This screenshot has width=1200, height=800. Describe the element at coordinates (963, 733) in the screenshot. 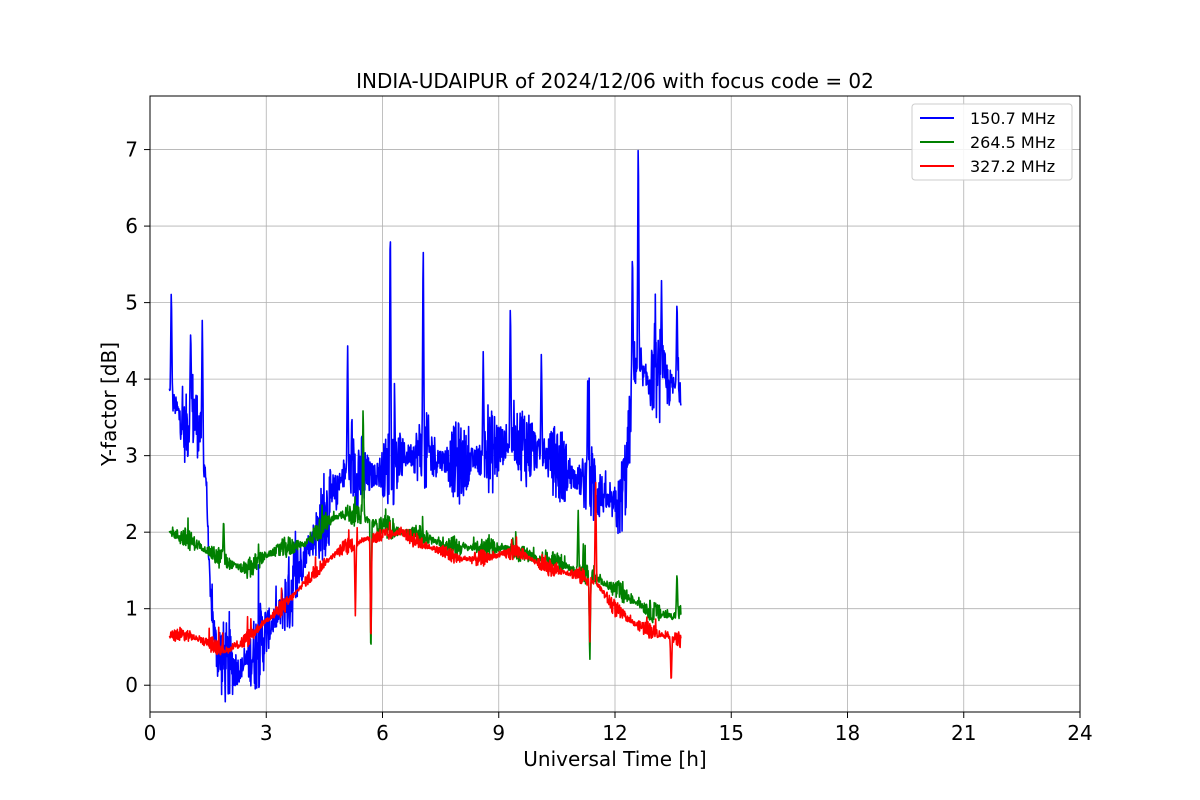

I see `x-tick-label: 21` at that location.